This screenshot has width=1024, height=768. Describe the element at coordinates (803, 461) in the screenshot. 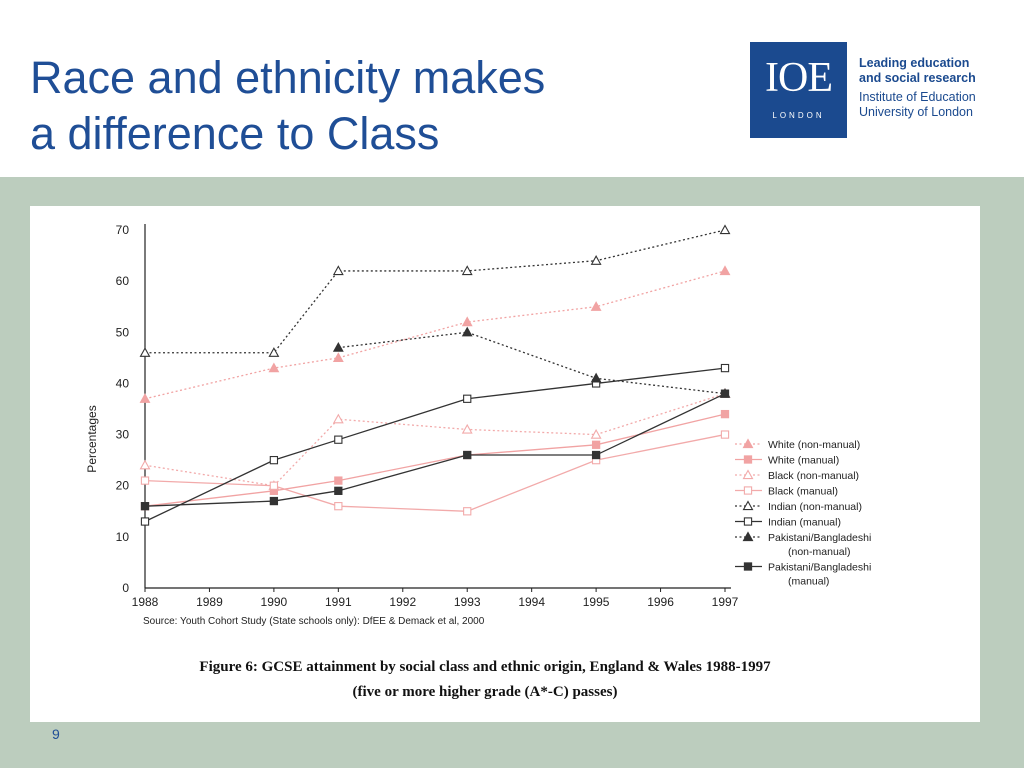

I see `legend-label: White (manual)` at that location.